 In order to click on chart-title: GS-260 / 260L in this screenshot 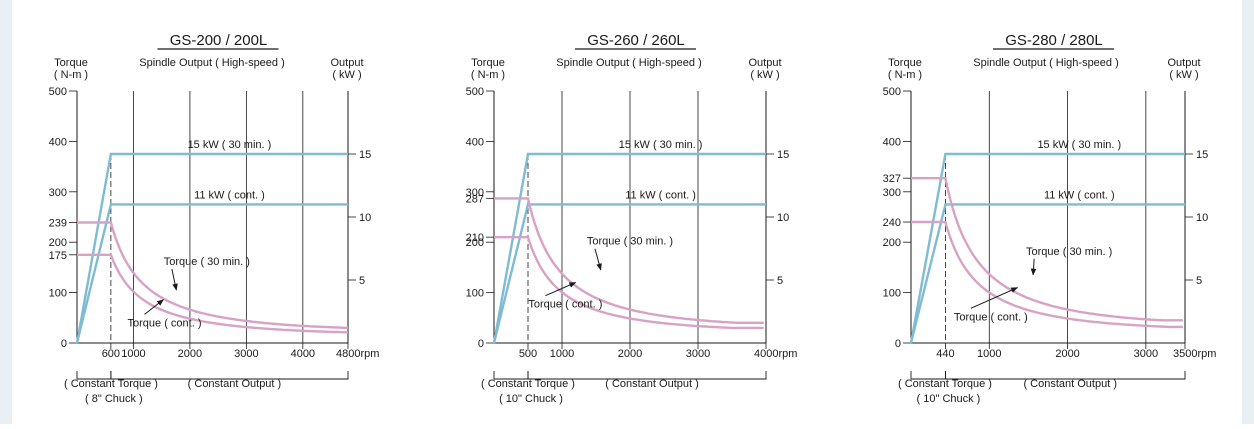, I will do `click(636, 40)`.